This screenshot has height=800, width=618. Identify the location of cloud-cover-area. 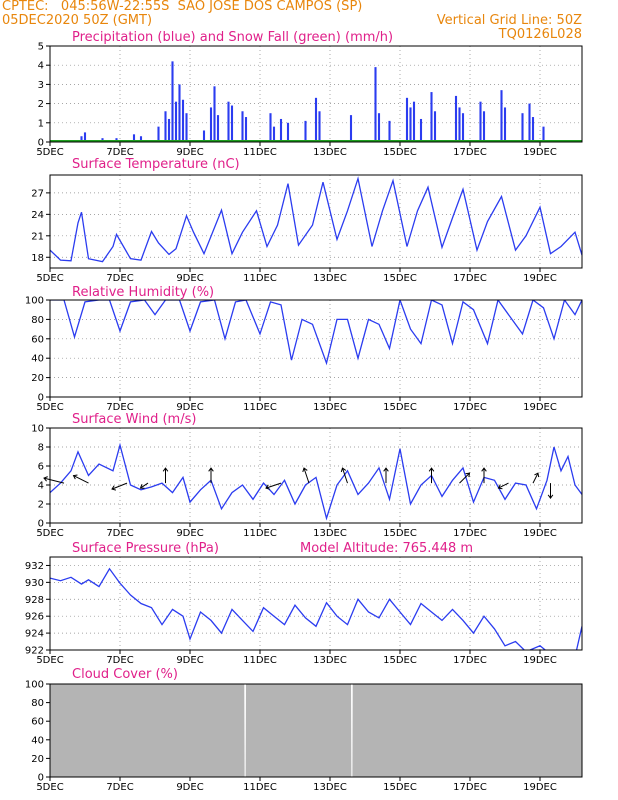
(316, 730).